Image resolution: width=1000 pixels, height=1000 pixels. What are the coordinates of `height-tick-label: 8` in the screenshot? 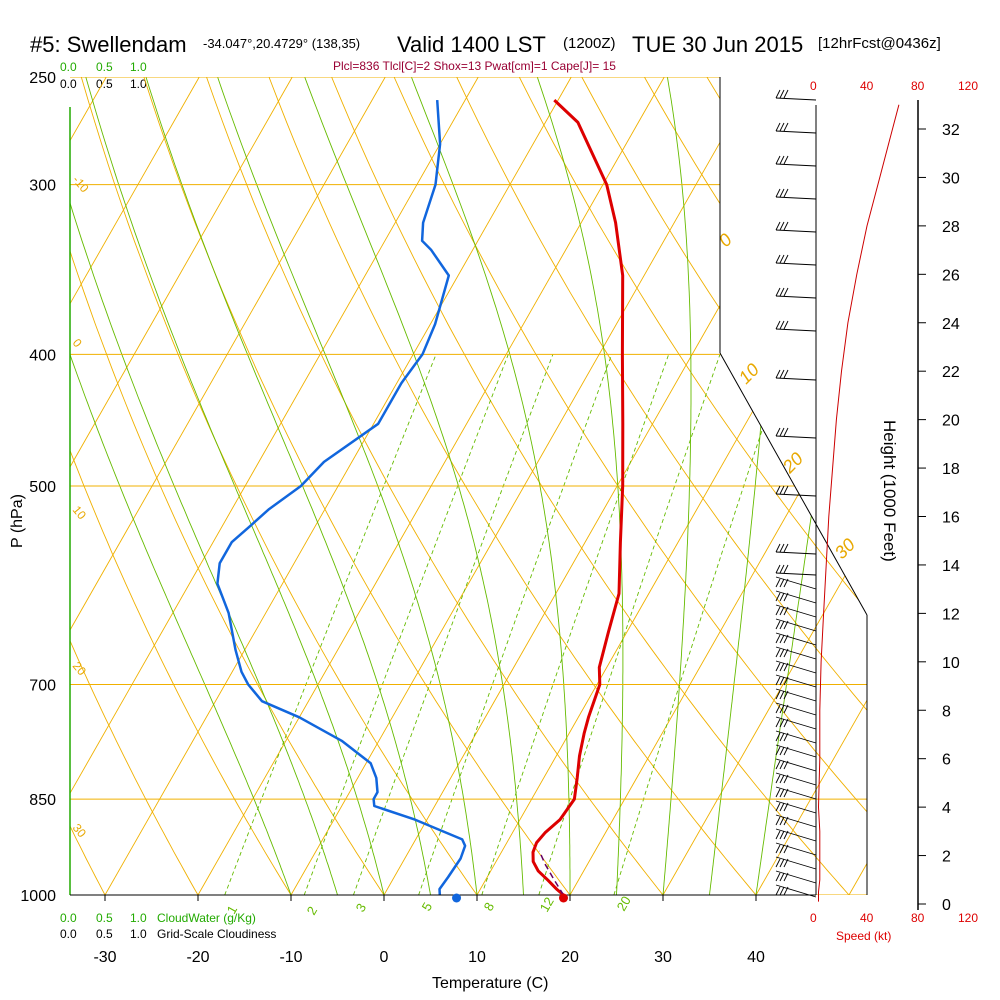 It's located at (946, 711).